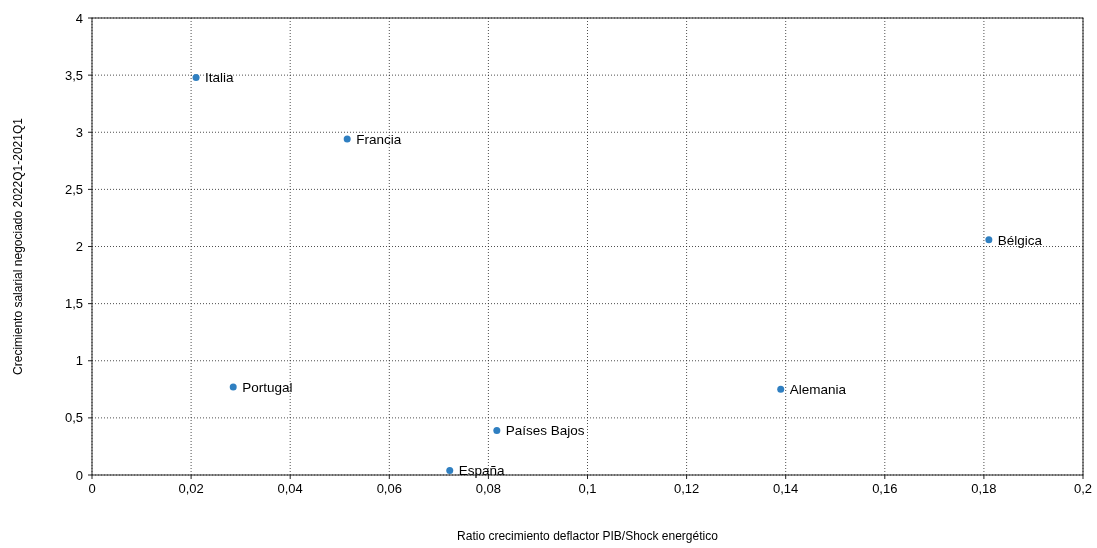  Describe the element at coordinates (73, 75) in the screenshot. I see `y-tick-label: 3,5` at that location.